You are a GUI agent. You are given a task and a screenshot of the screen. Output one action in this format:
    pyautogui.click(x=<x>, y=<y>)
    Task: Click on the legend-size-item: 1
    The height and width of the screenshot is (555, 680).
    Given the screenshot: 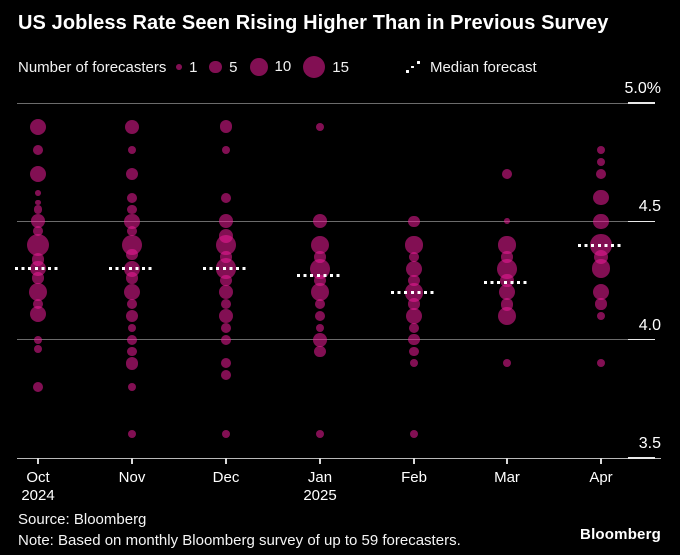 What is the action you would take?
    pyautogui.click(x=186, y=67)
    